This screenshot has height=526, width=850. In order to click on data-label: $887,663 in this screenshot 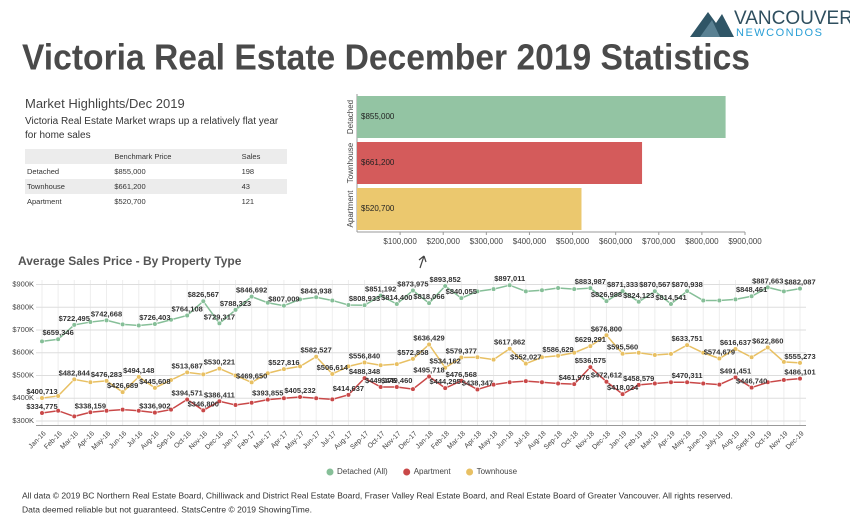, I will do `click(767, 280)`.